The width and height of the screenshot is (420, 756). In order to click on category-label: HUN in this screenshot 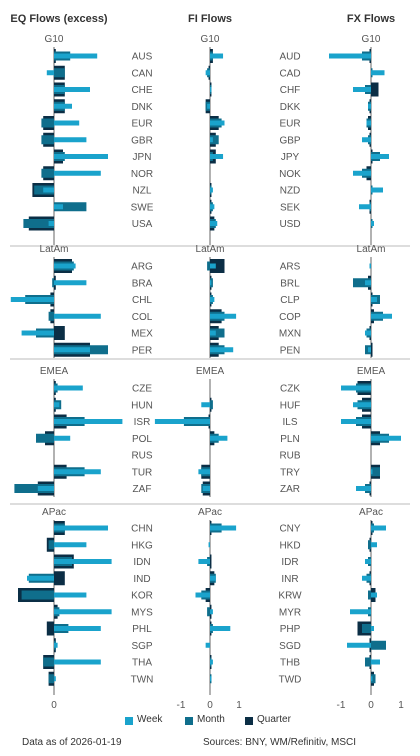, I will do `click(142, 405)`.